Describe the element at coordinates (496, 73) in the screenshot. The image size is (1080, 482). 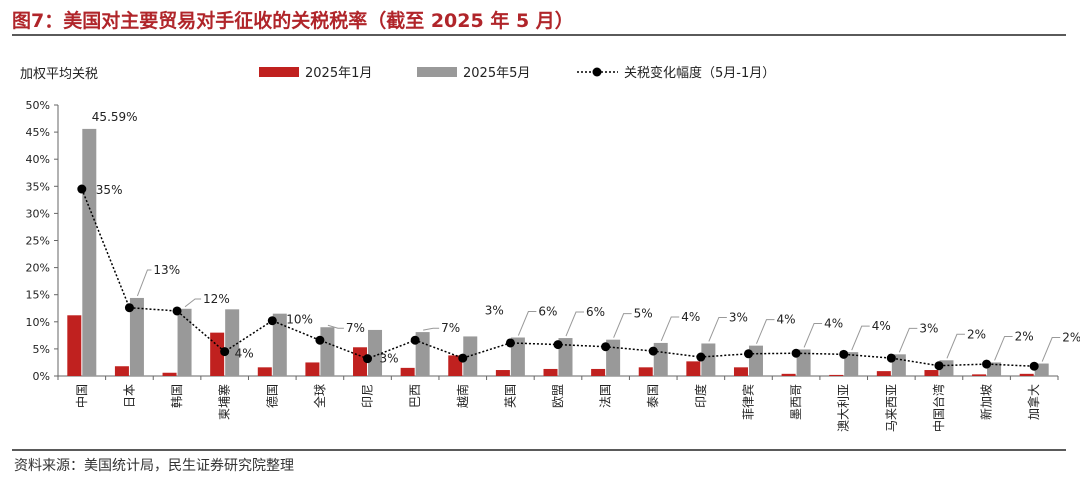
I see `legend-label-may: 2025年5月` at that location.